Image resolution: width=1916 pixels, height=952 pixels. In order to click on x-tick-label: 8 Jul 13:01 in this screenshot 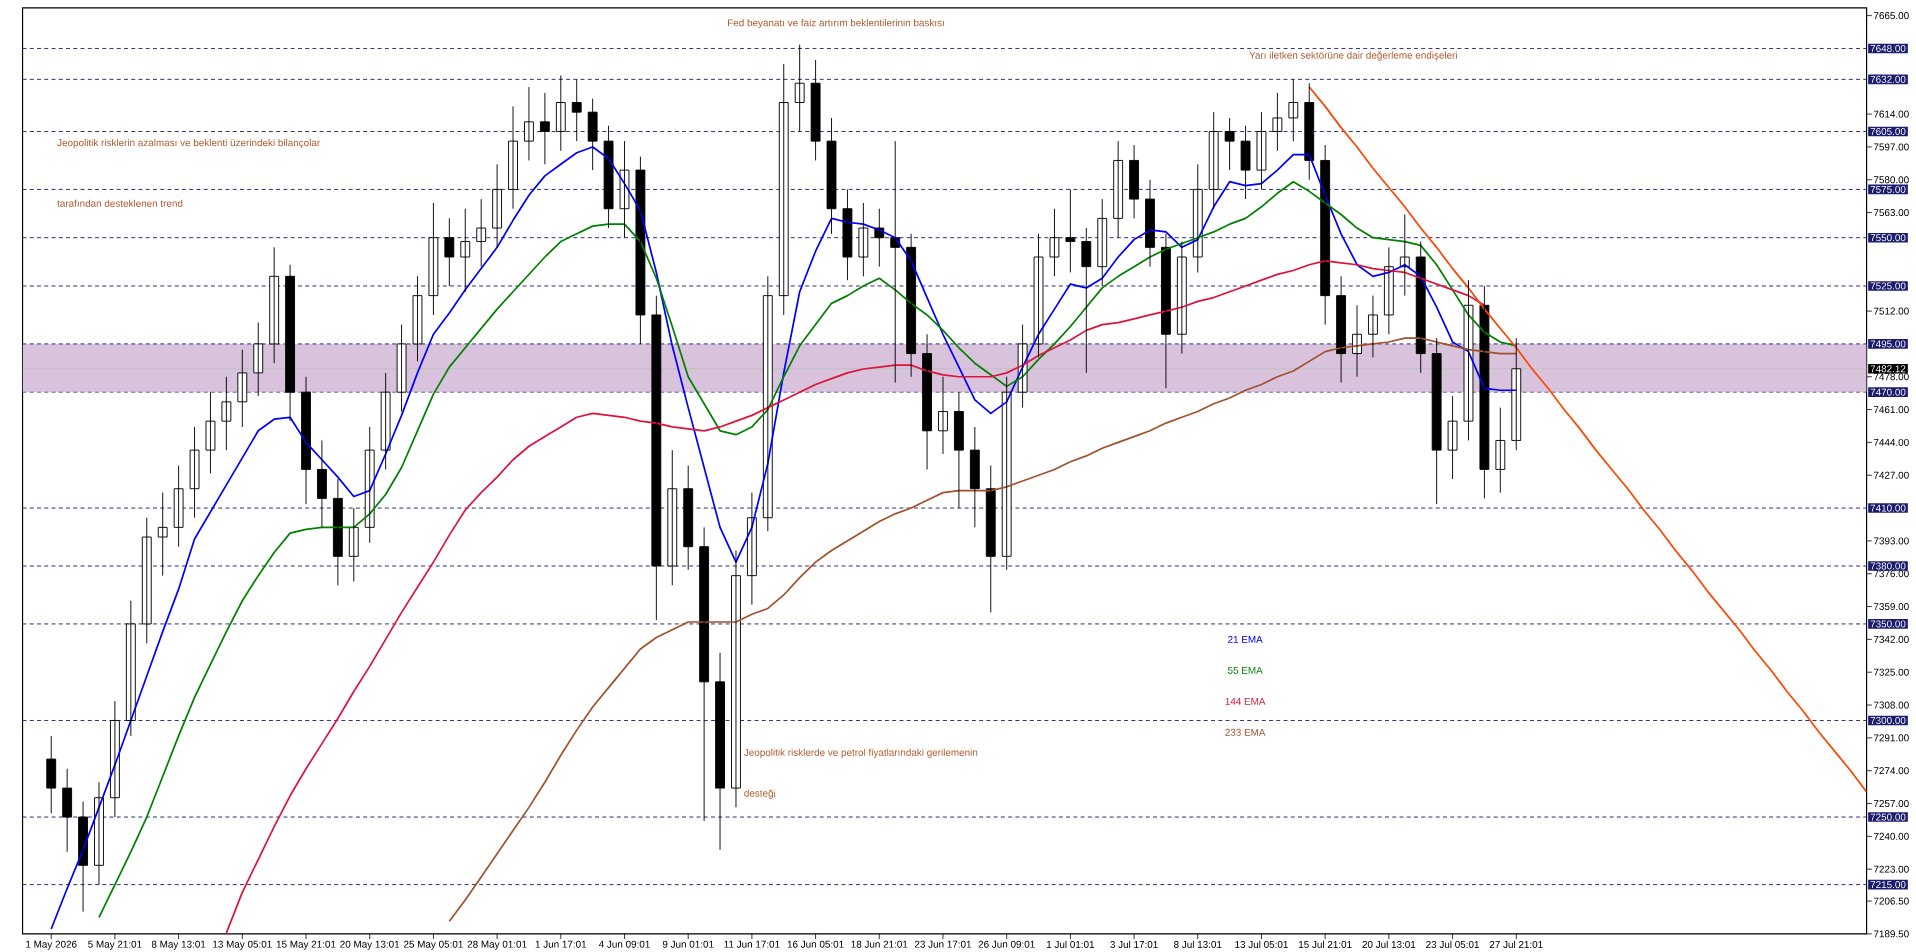, I will do `click(1198, 944)`.